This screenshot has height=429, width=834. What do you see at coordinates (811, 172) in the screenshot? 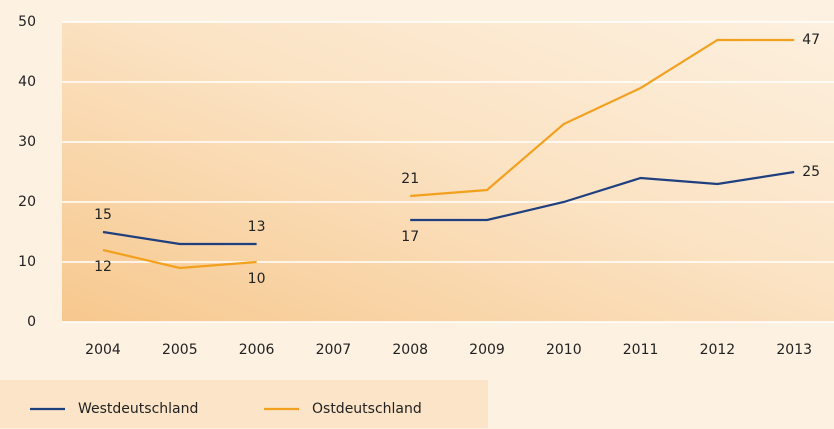
I see `data-label: 25` at bounding box center [811, 172].